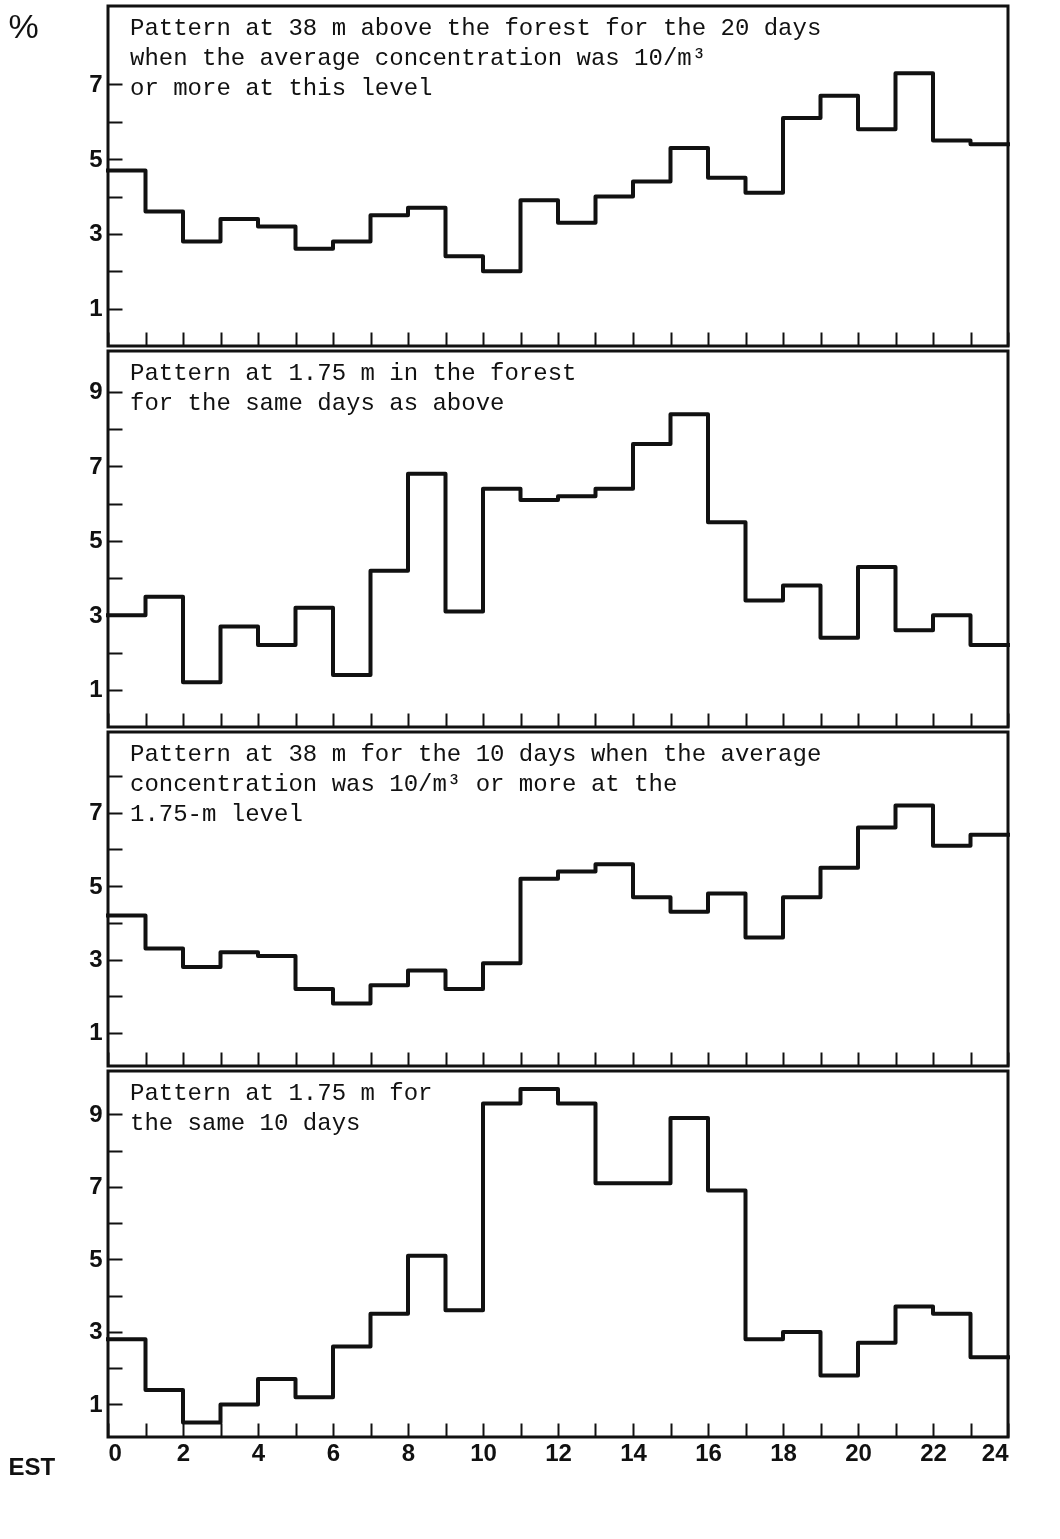  What do you see at coordinates (32, 1466) in the screenshot?
I see `x-axis-title: EST` at bounding box center [32, 1466].